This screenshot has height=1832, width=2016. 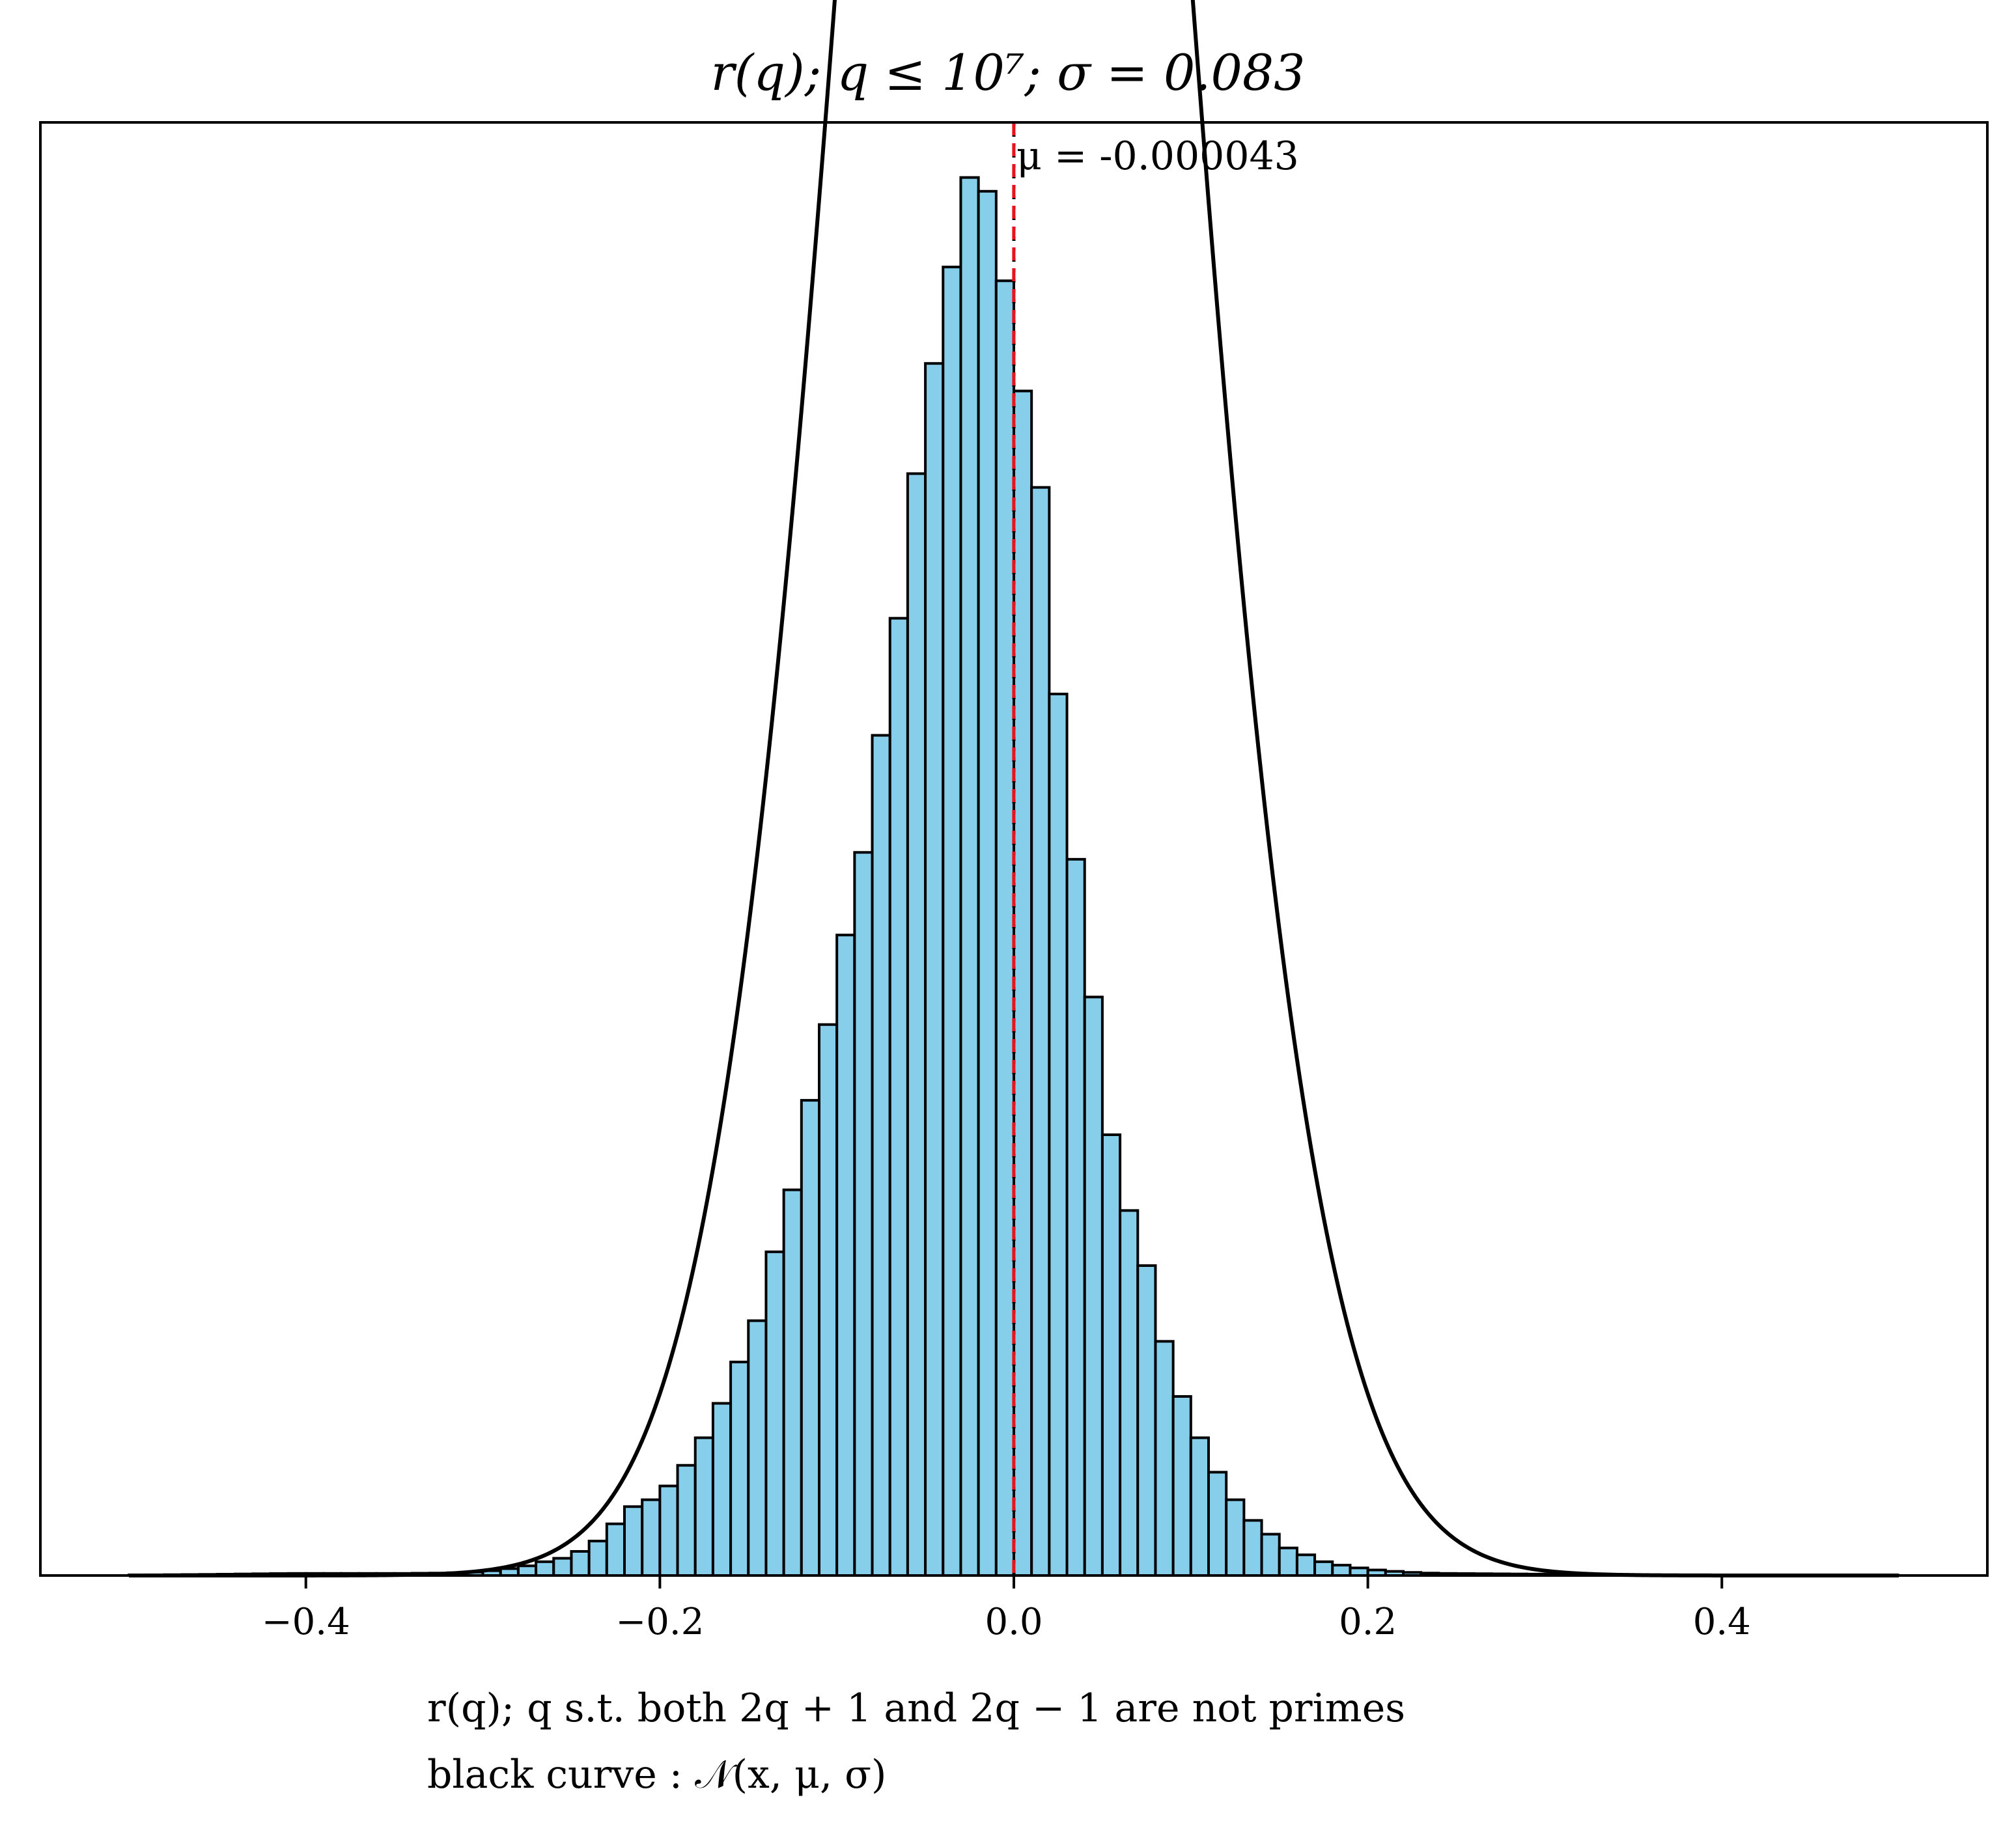 I want to click on x-tick-label: 0.2, so click(x=1368, y=1622).